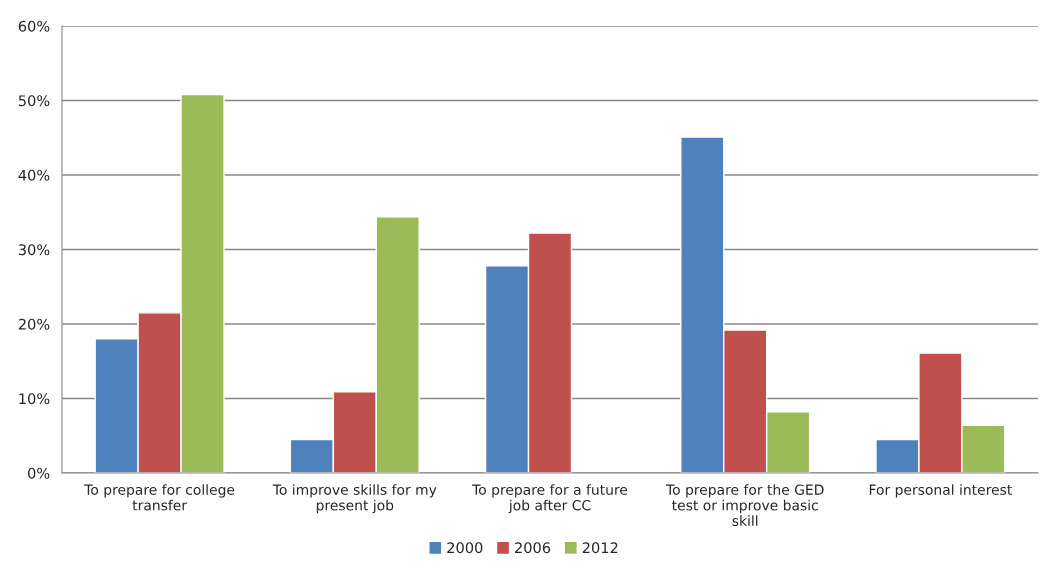 Image resolution: width=1049 pixels, height=571 pixels. What do you see at coordinates (34, 175) in the screenshot?
I see `y-tick-label: 40%` at bounding box center [34, 175].